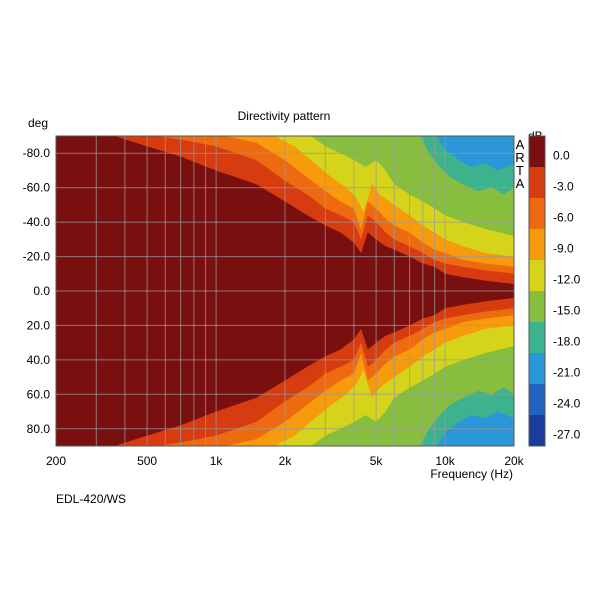 The height and width of the screenshot is (600, 600). Describe the element at coordinates (38, 123) in the screenshot. I see `y-axis-label: deg` at that location.